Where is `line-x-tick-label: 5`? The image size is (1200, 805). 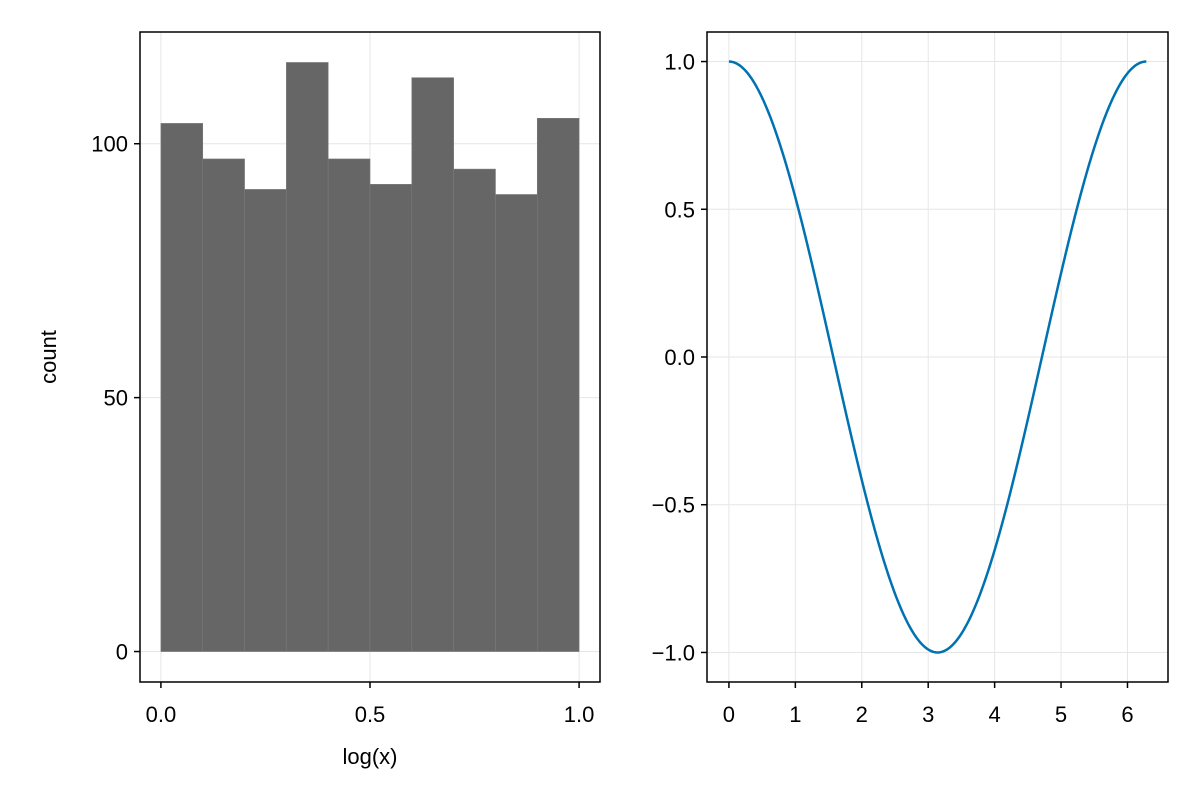 line-x-tick-label: 5 is located at coordinates (1061, 714).